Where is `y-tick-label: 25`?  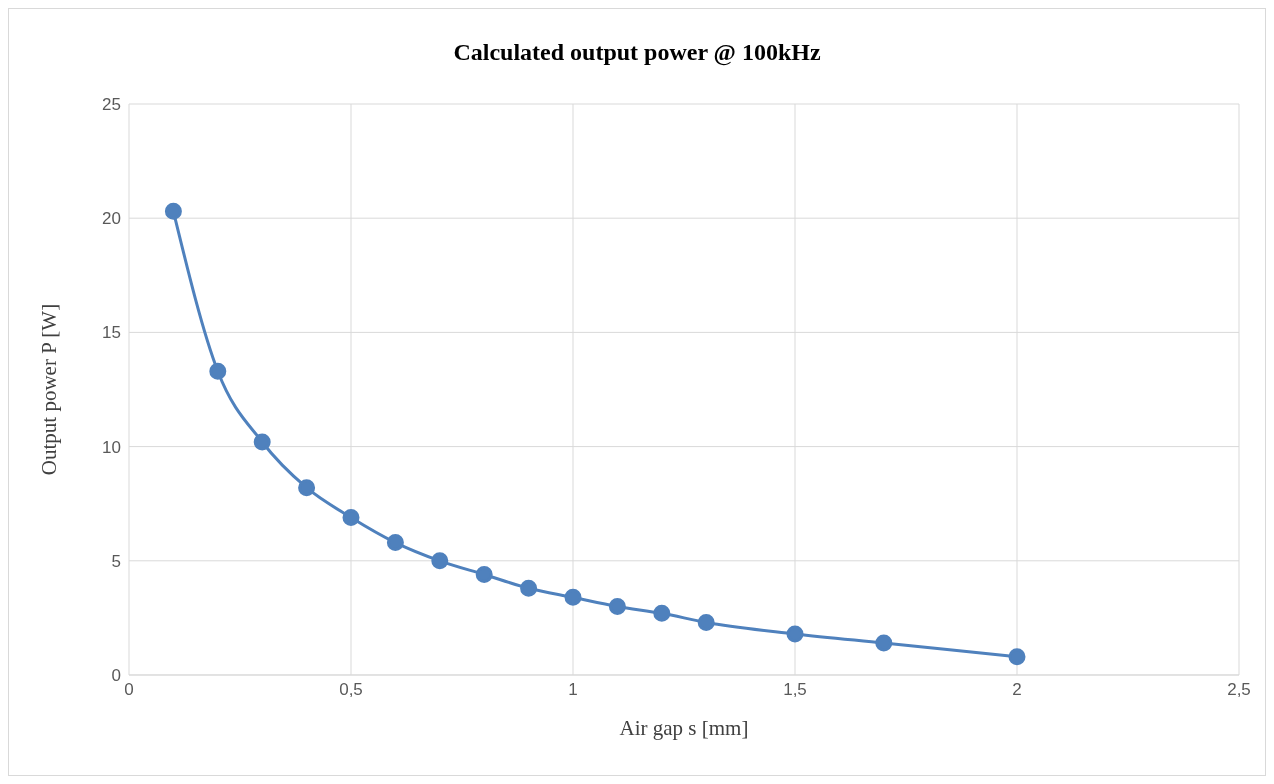 y-tick-label: 25 is located at coordinates (111, 105).